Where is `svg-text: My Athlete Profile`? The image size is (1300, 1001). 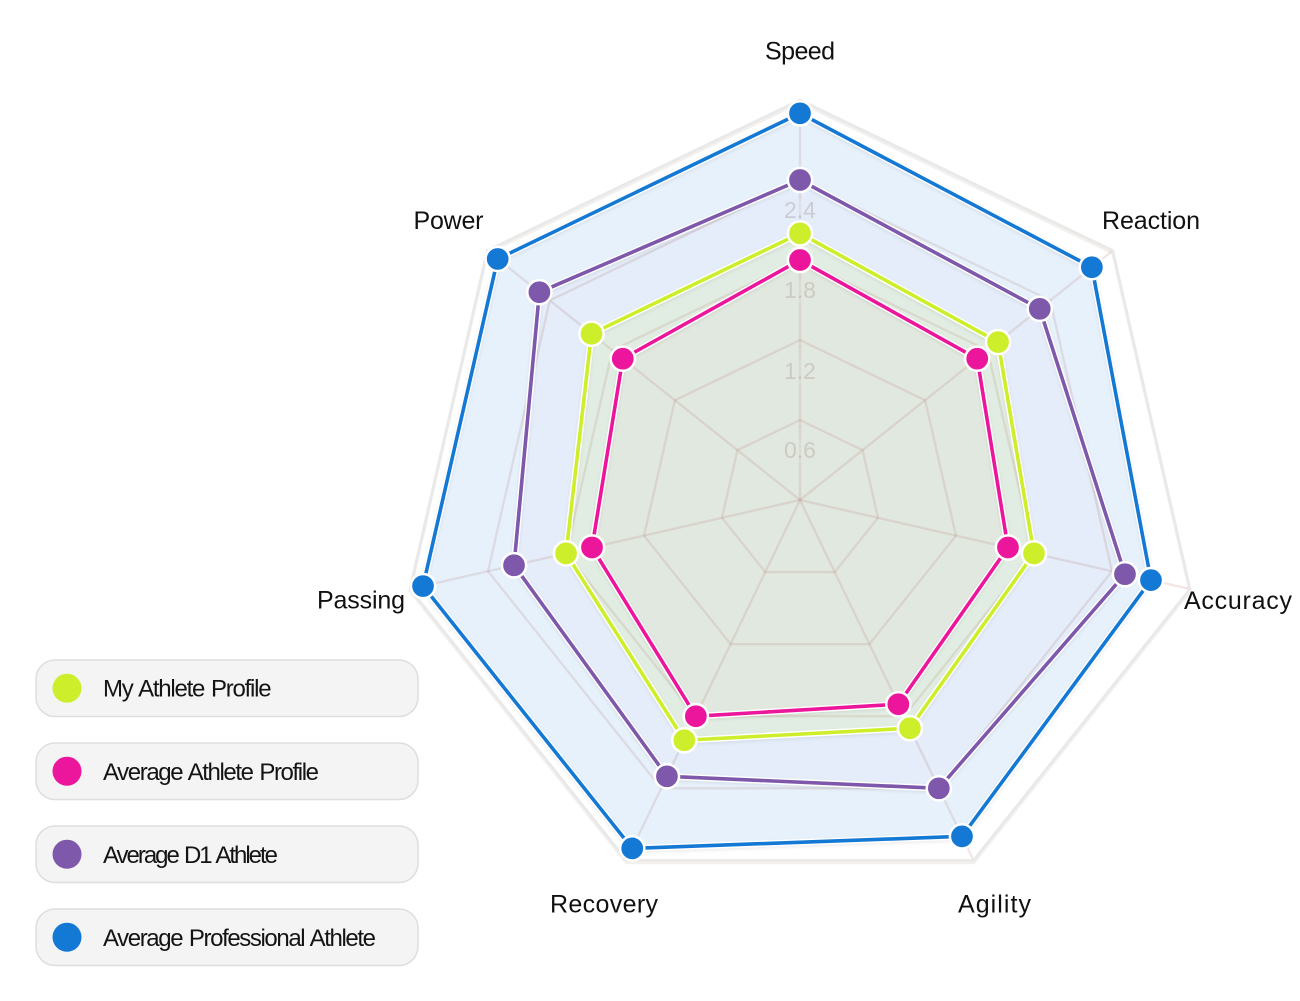 svg-text: My Athlete Profile is located at coordinates (187, 689).